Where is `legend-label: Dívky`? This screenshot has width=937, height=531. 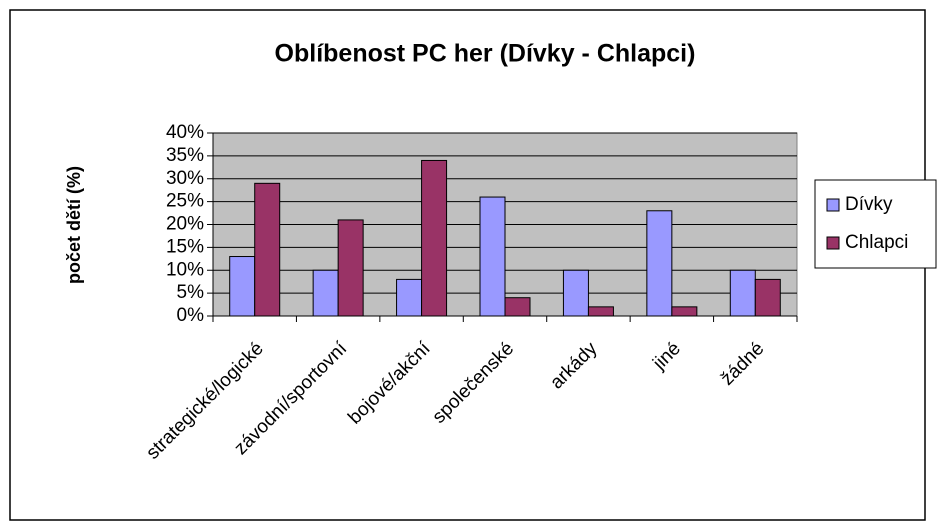 legend-label: Dívky is located at coordinates (869, 204).